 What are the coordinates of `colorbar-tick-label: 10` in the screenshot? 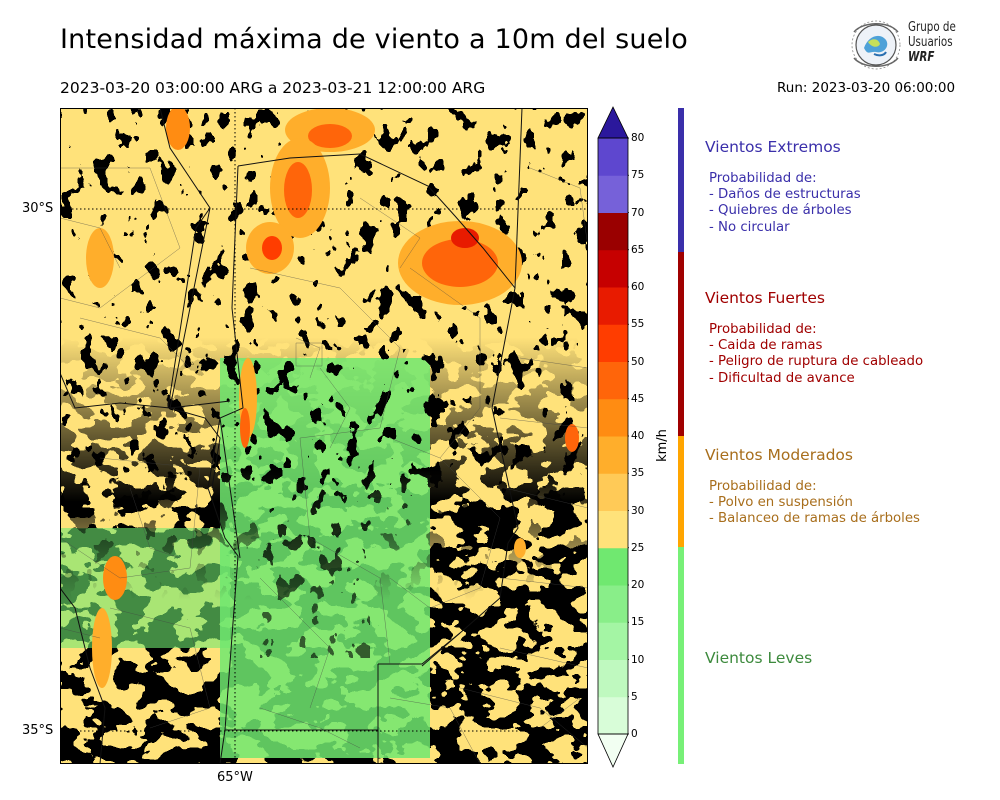 It's located at (638, 659).